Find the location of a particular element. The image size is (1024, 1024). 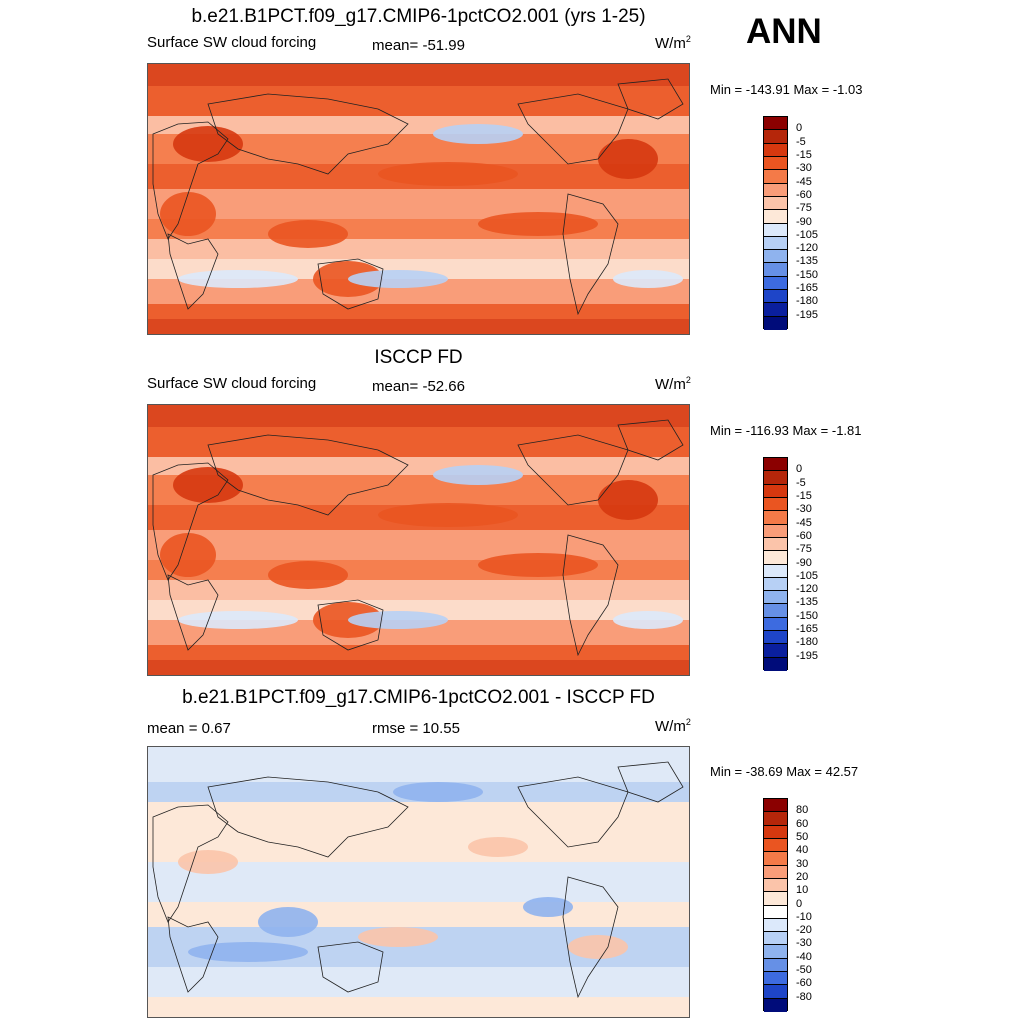

colorbar-tick-label: -10 is located at coordinates (804, 916).